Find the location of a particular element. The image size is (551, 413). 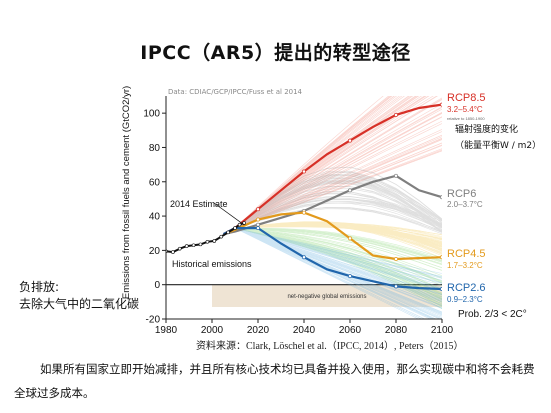

rcp6-range-label: 2.0–3.7°C is located at coordinates (465, 204).